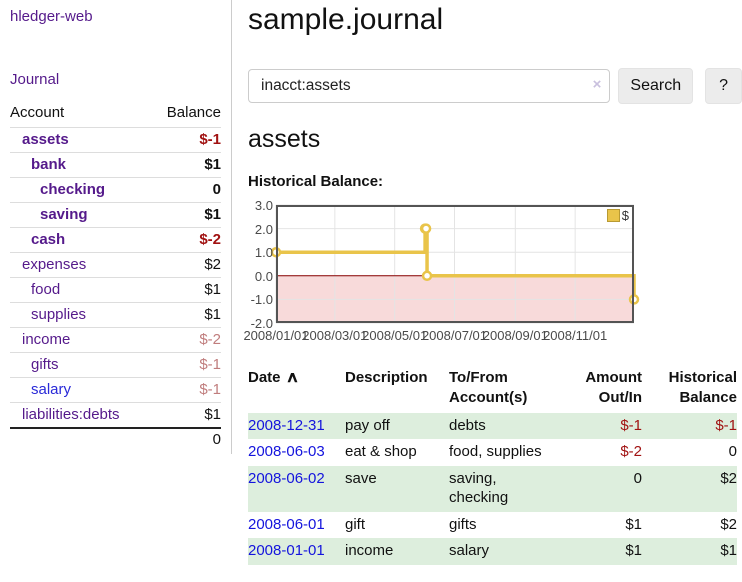  Describe the element at coordinates (284, 139) in the screenshot. I see `account-heading: assets` at that location.